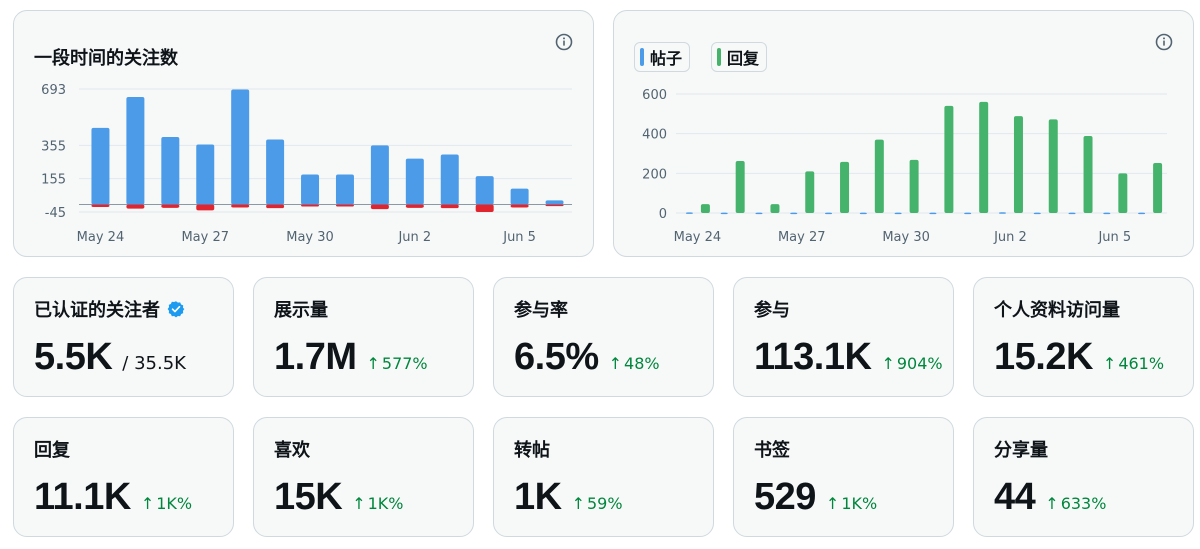 The width and height of the screenshot is (1200, 549). What do you see at coordinates (404, 363) in the screenshot?
I see `stat-delta-value: 577%` at bounding box center [404, 363].